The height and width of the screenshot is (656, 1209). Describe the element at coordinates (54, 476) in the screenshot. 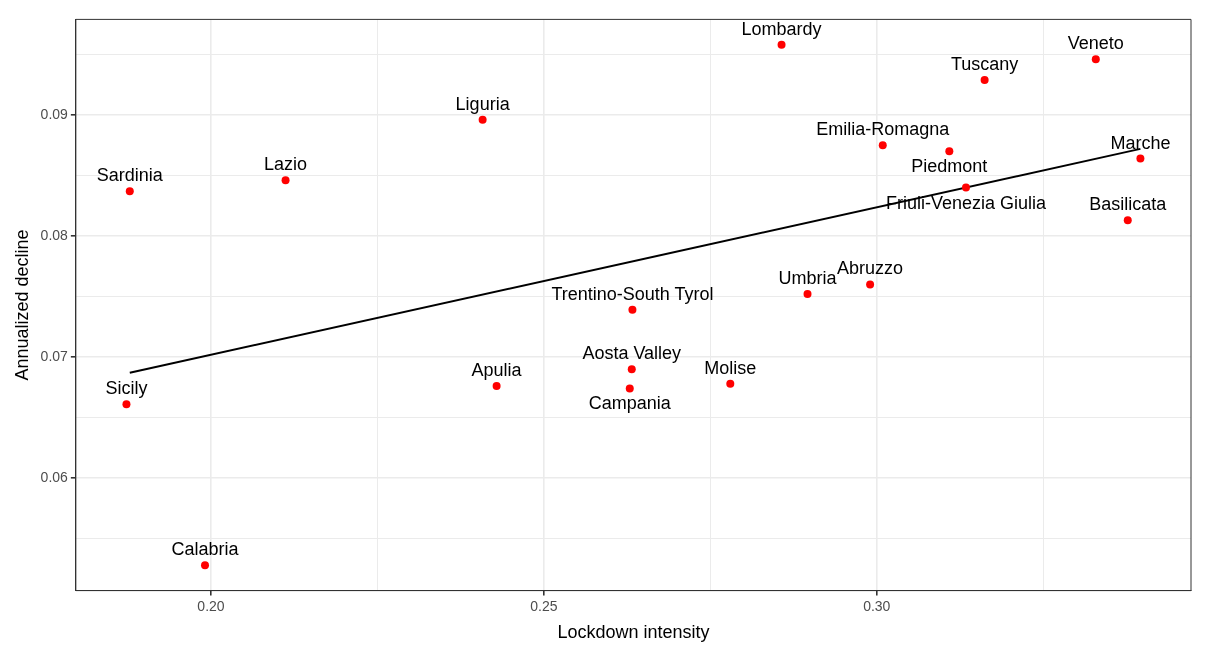

I see `y-tick-label: 0.06` at that location.